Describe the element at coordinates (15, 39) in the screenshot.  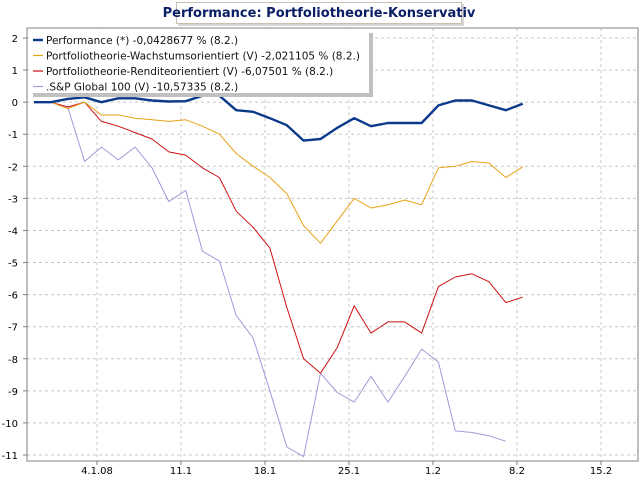
I see `y-tick-label: 2` at that location.